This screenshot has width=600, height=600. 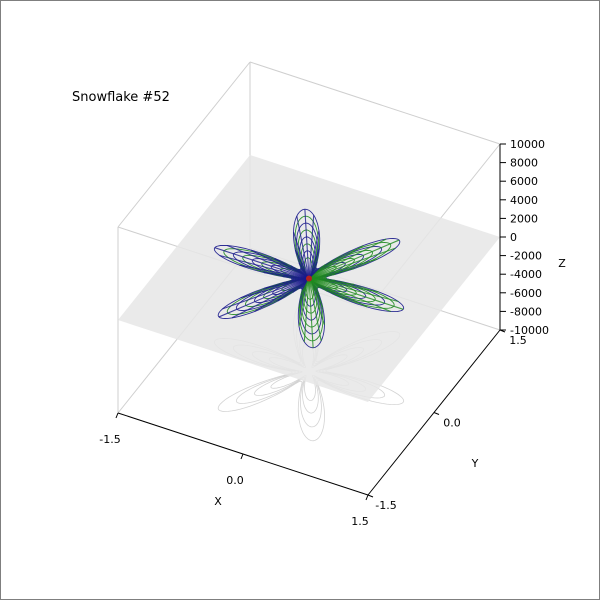 What do you see at coordinates (235, 480) in the screenshot?
I see `x-tick-label: 0.0` at bounding box center [235, 480].